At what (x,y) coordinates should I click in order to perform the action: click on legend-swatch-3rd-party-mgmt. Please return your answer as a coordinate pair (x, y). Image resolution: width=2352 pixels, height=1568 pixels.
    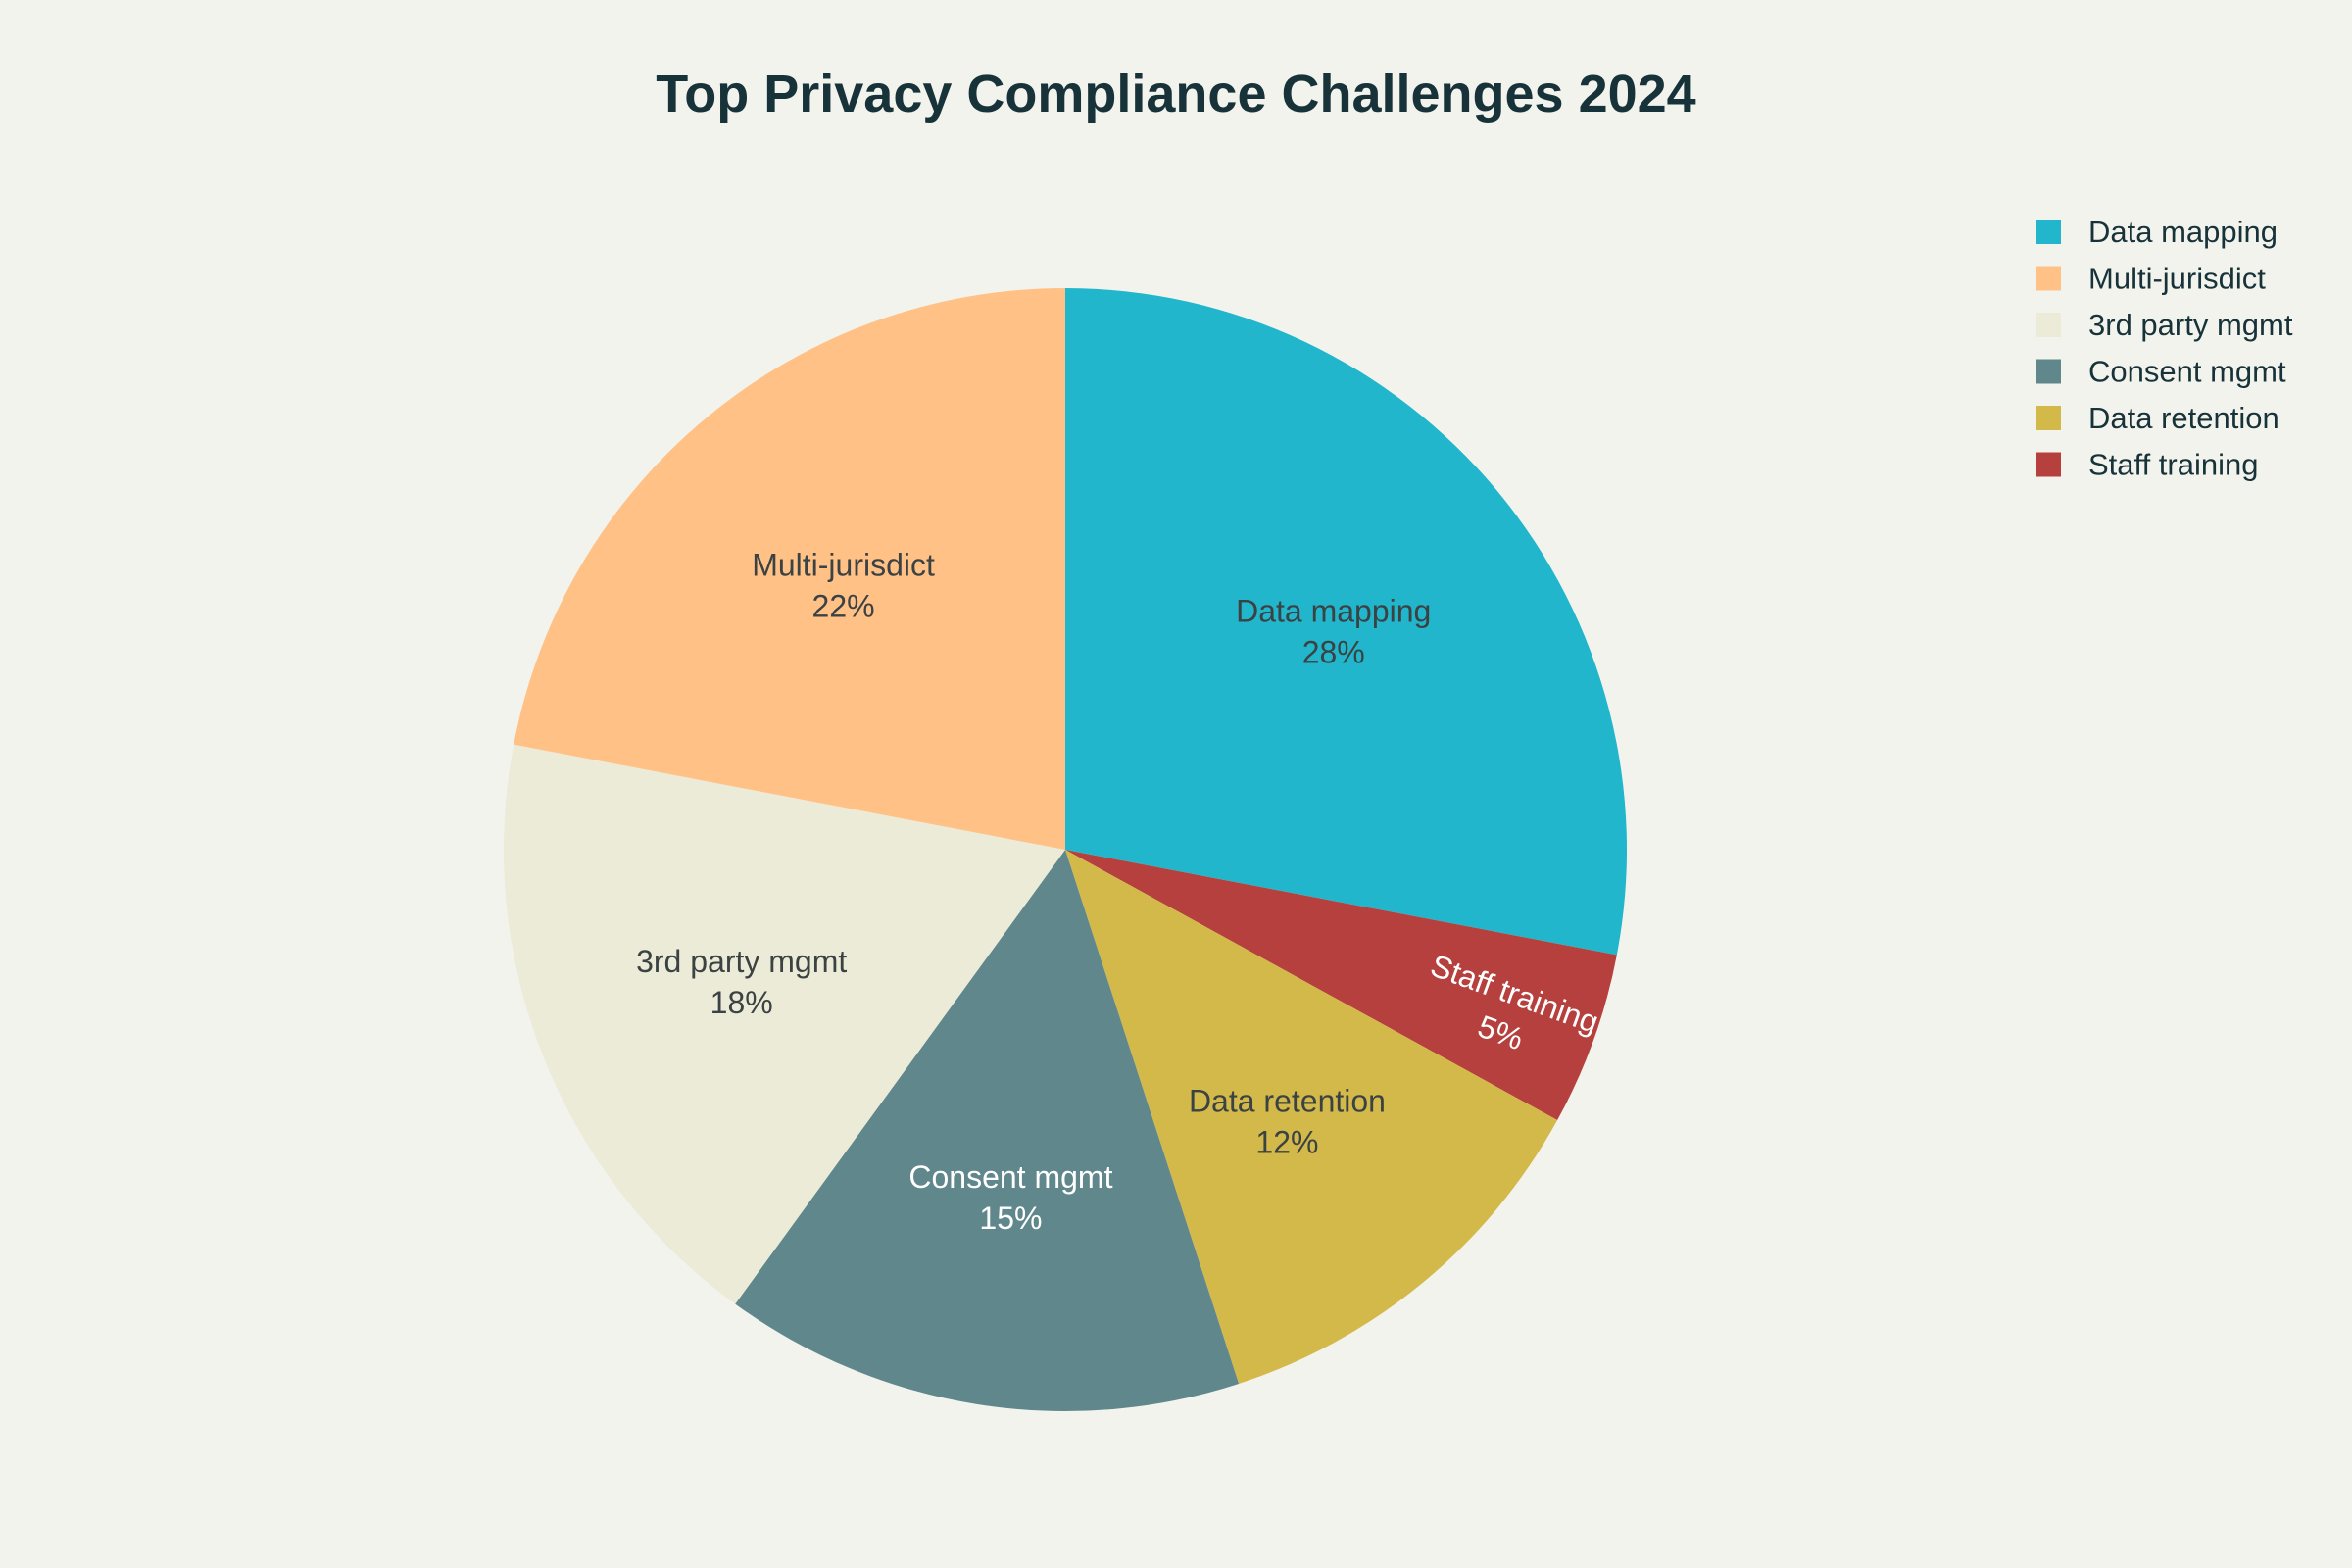
    Looking at the image, I should click on (2048, 325).